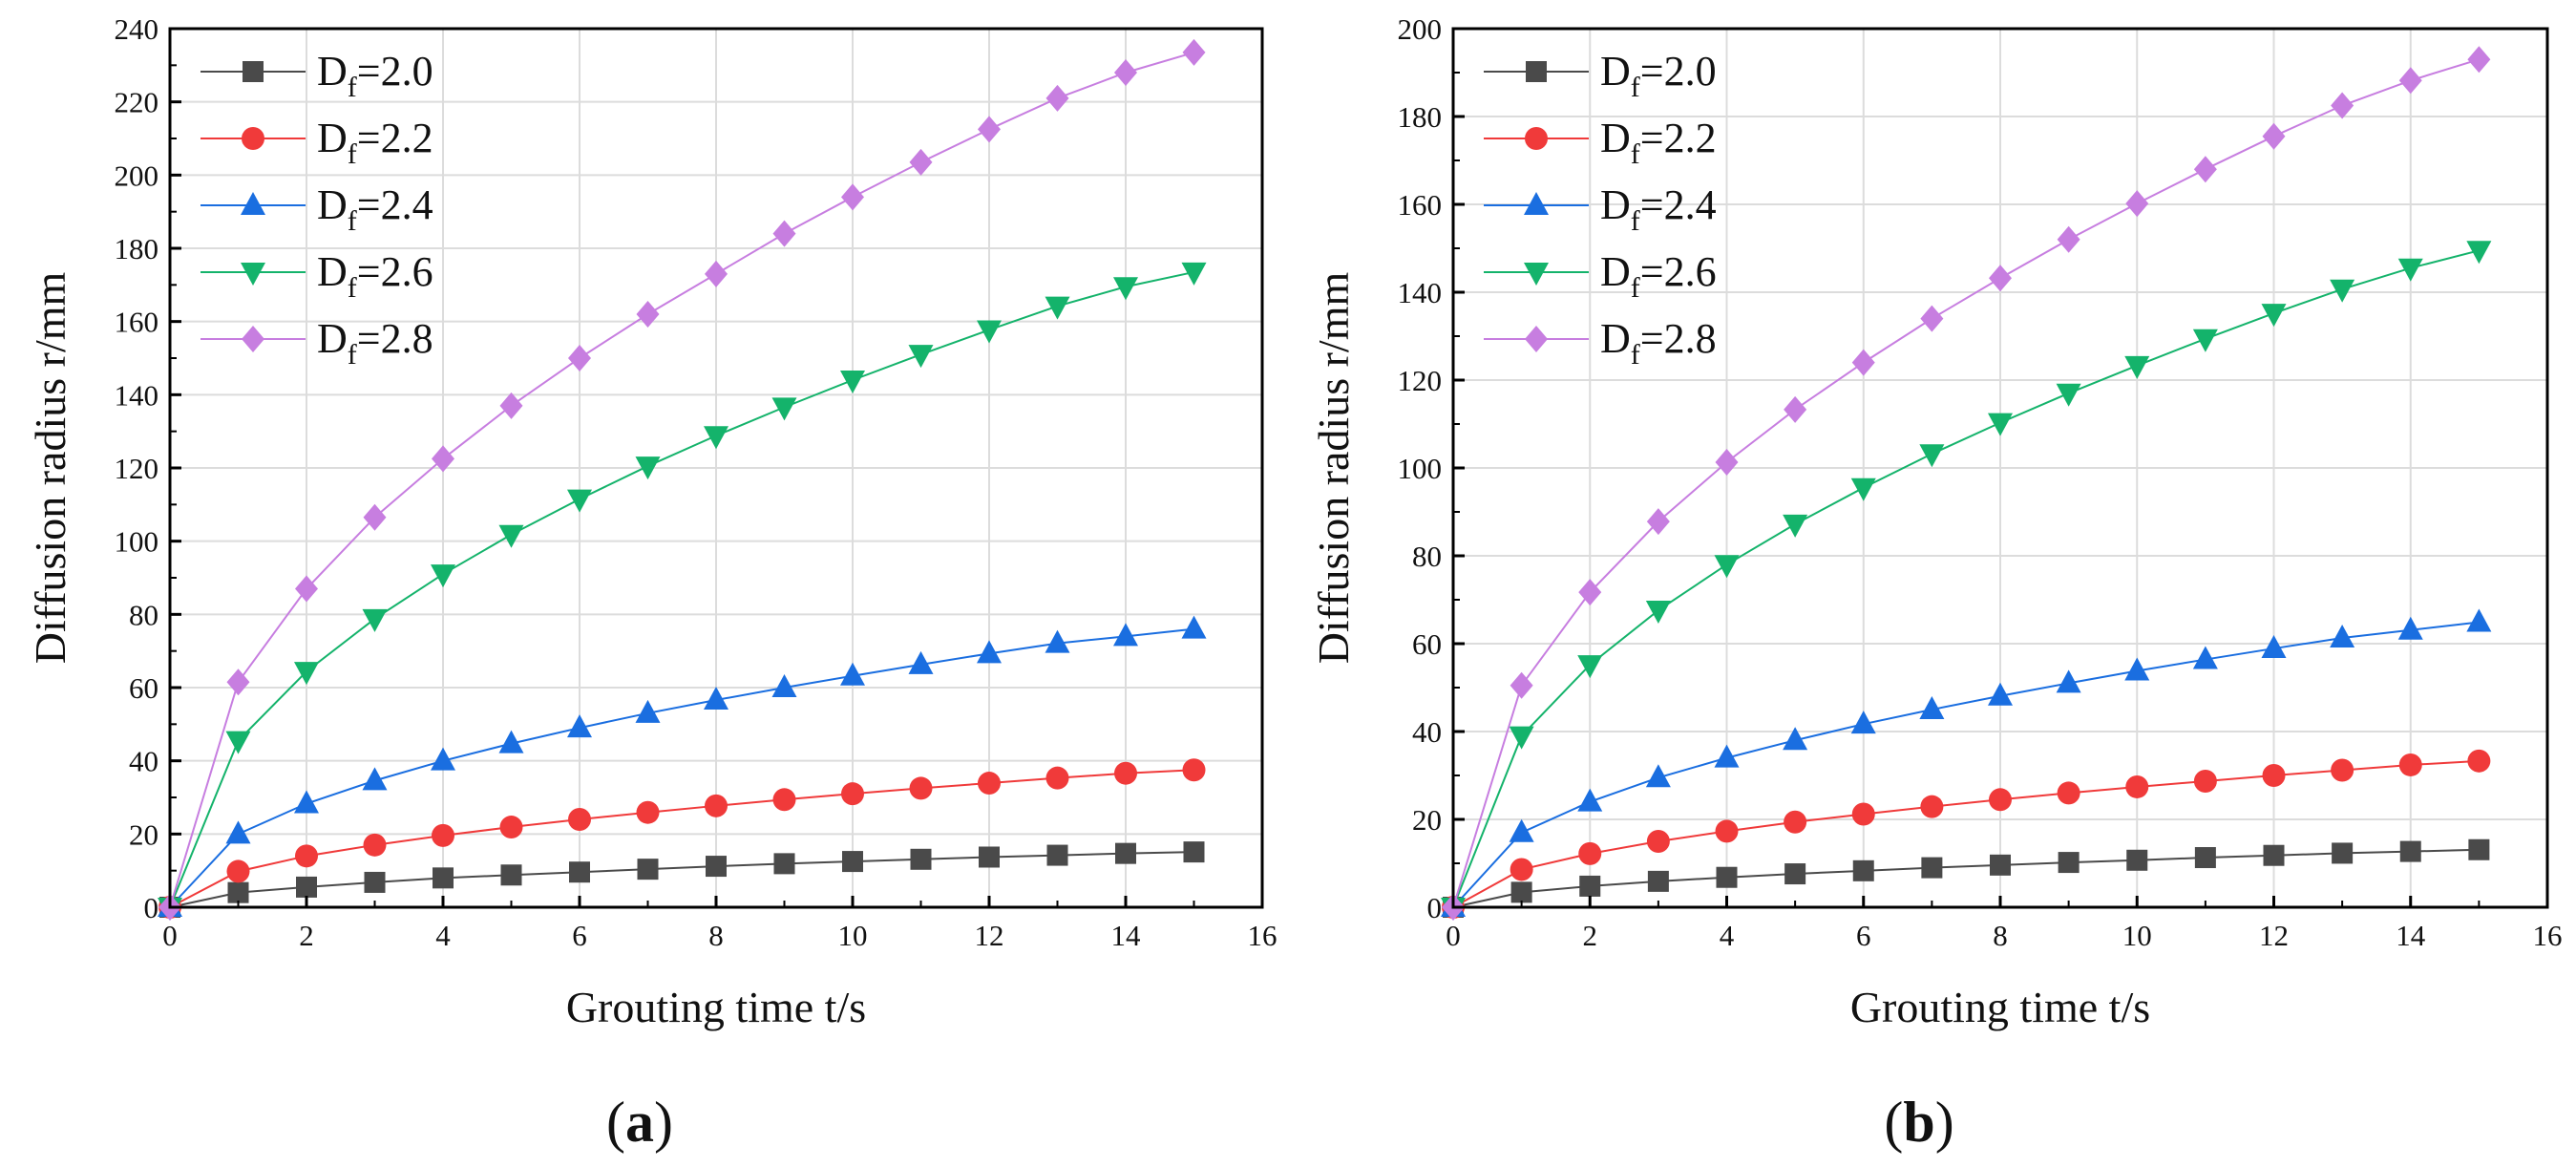 The image size is (2576, 1167). Describe the element at coordinates (1678, 138) in the screenshot. I see `legend-label-rest: =2.2` at that location.